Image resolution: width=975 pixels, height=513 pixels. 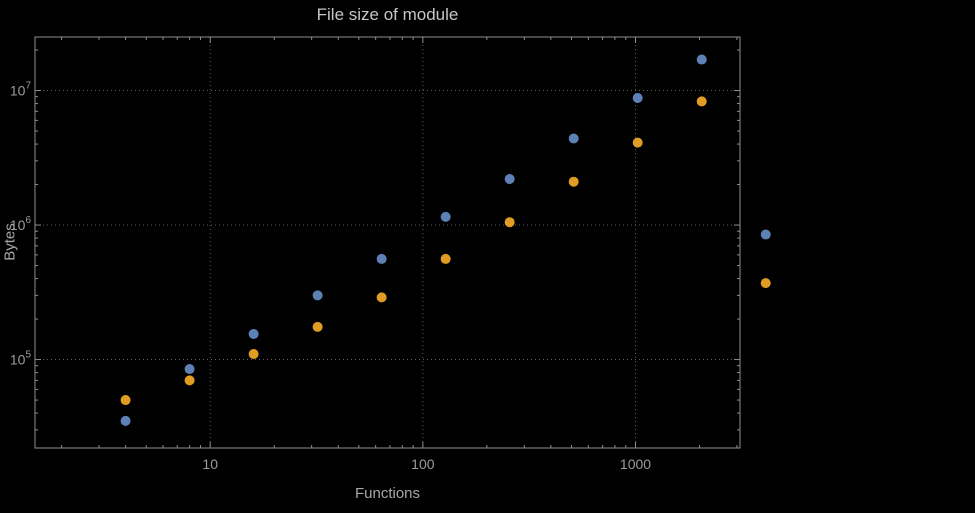 What do you see at coordinates (635, 464) in the screenshot?
I see `x-tick-label: 1000` at bounding box center [635, 464].